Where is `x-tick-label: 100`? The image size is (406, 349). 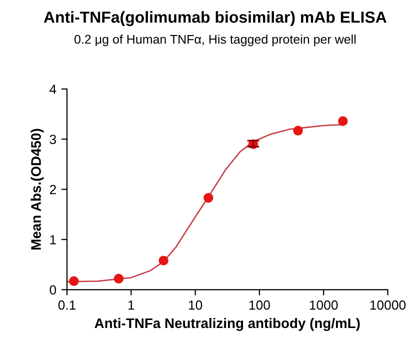
x-tick-label: 100 is located at coordinates (259, 305).